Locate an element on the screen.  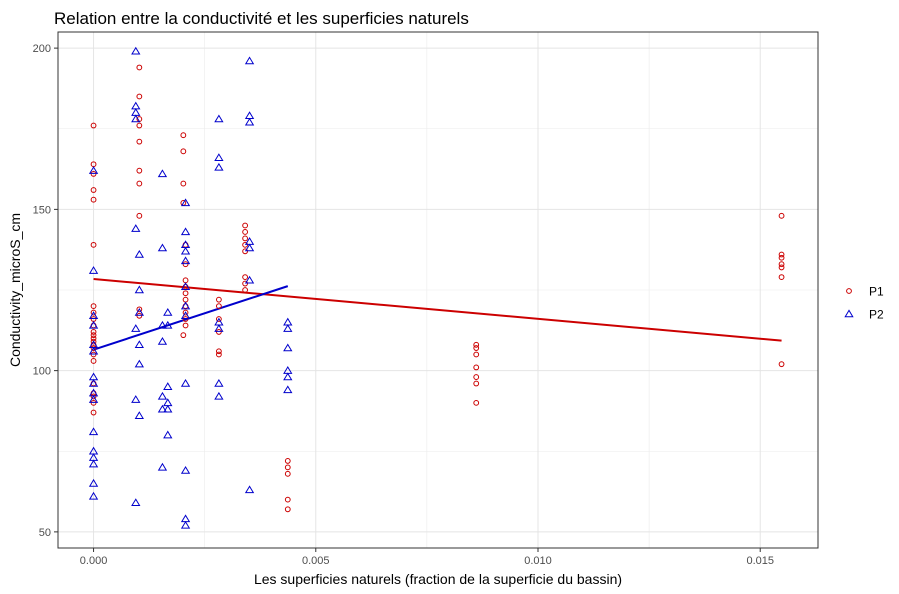
legend-key-p2 is located at coordinates (849, 313).